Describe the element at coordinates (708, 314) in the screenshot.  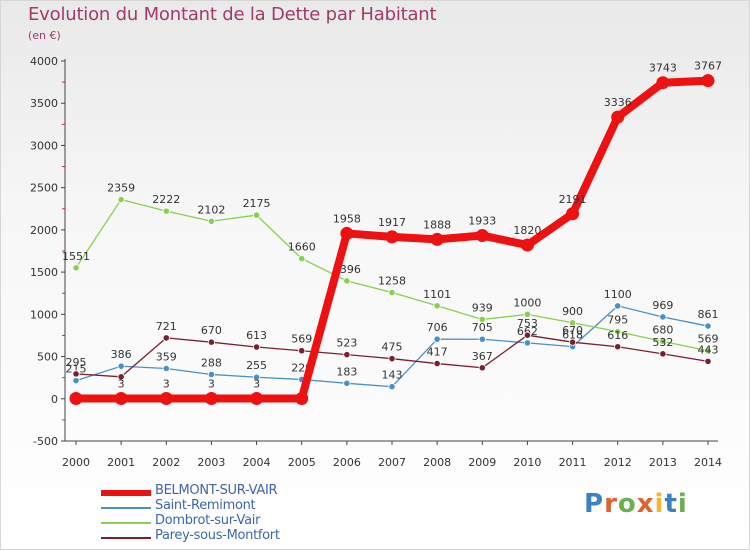
I see `data-label: 861` at that location.